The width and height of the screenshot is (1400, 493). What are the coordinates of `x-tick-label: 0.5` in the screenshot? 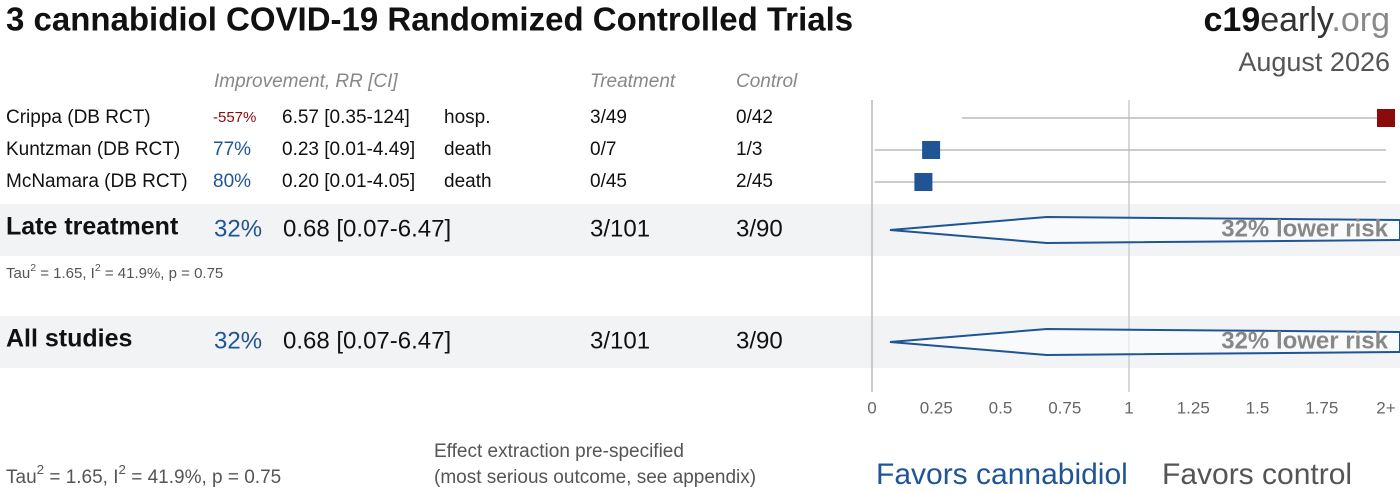 It's located at (1001, 407).